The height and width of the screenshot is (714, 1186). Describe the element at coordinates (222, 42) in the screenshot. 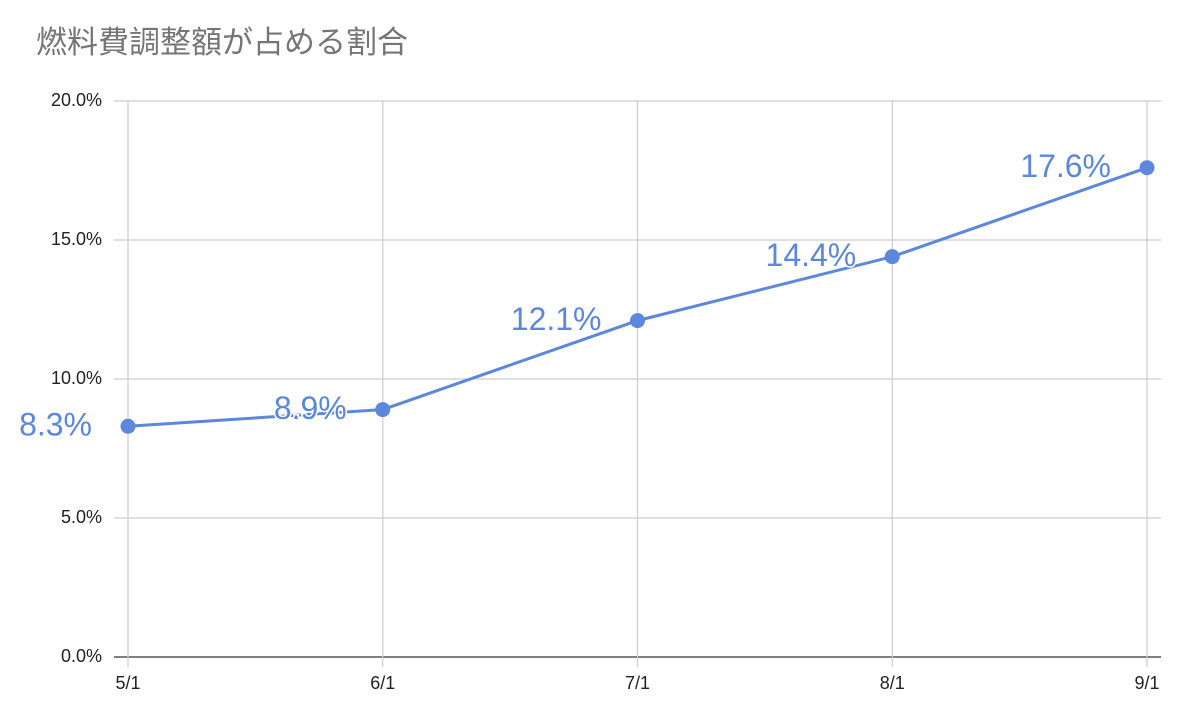

I see `chart-title: 燃料費調整額が占める割合` at that location.